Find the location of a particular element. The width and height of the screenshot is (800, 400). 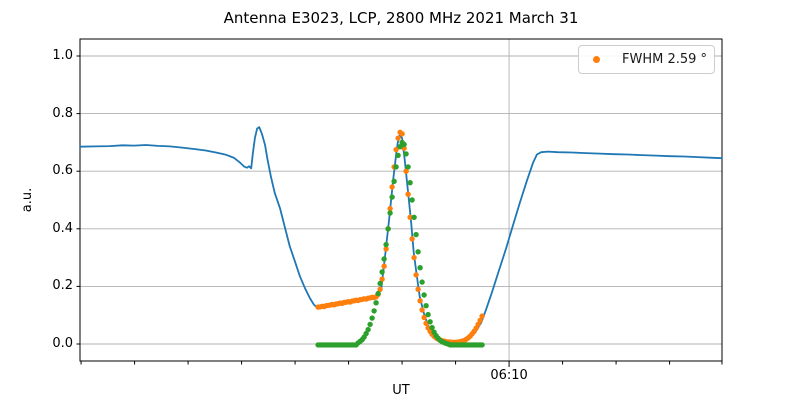

y-tick-label: 0.2 is located at coordinates (62, 286).